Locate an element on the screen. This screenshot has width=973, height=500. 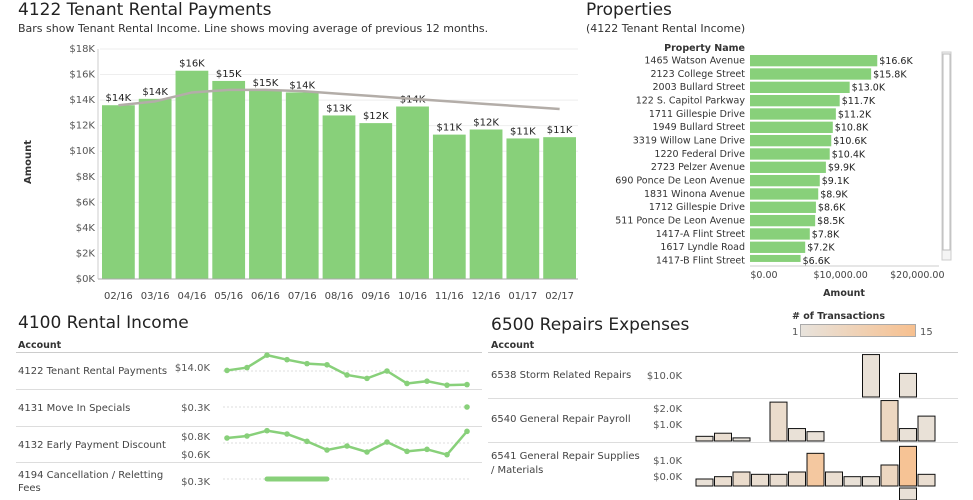
x-tick-label: 02/17 is located at coordinates (559, 296).